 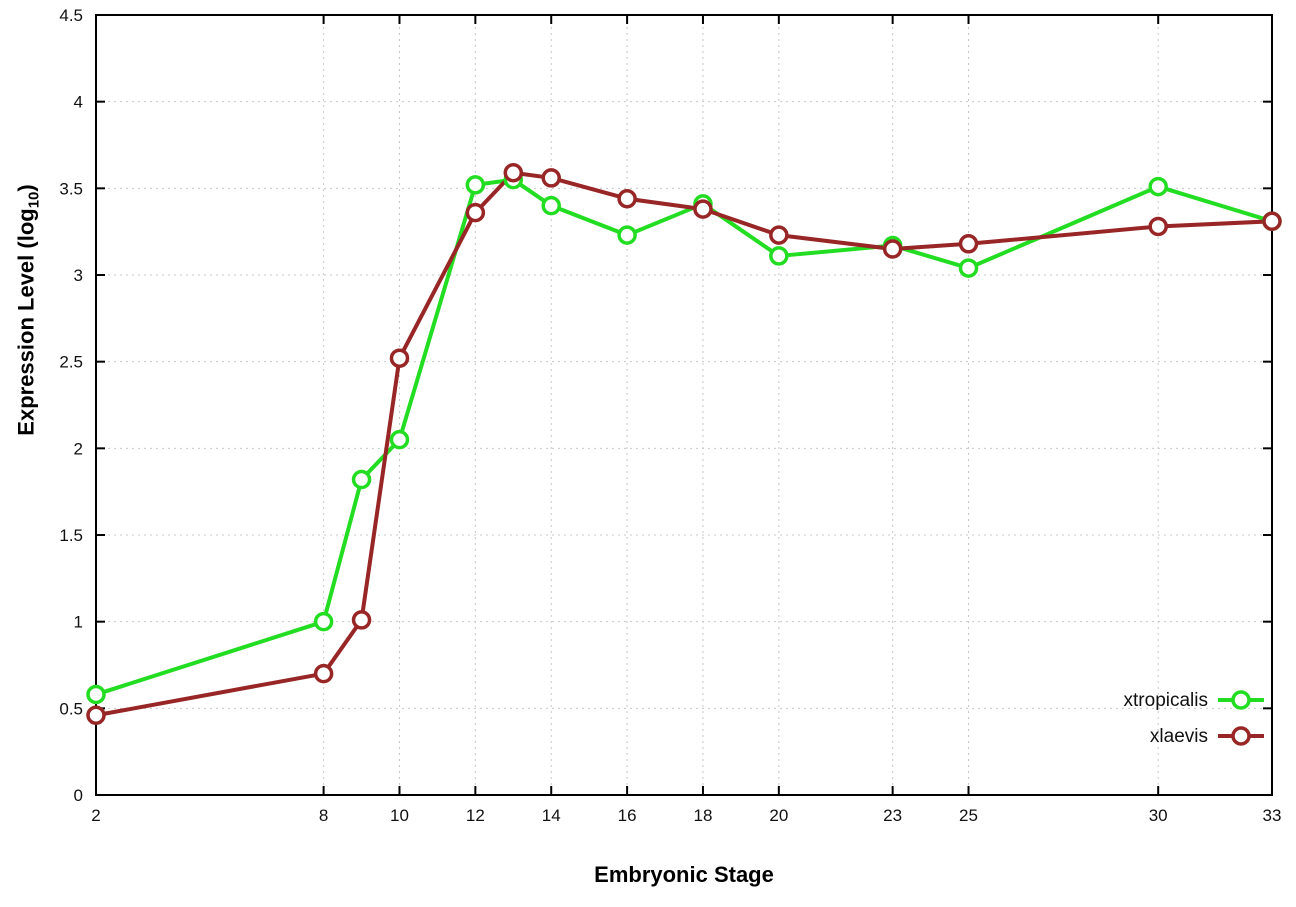 What do you see at coordinates (475, 815) in the screenshot?
I see `x-tick-label: 12` at bounding box center [475, 815].